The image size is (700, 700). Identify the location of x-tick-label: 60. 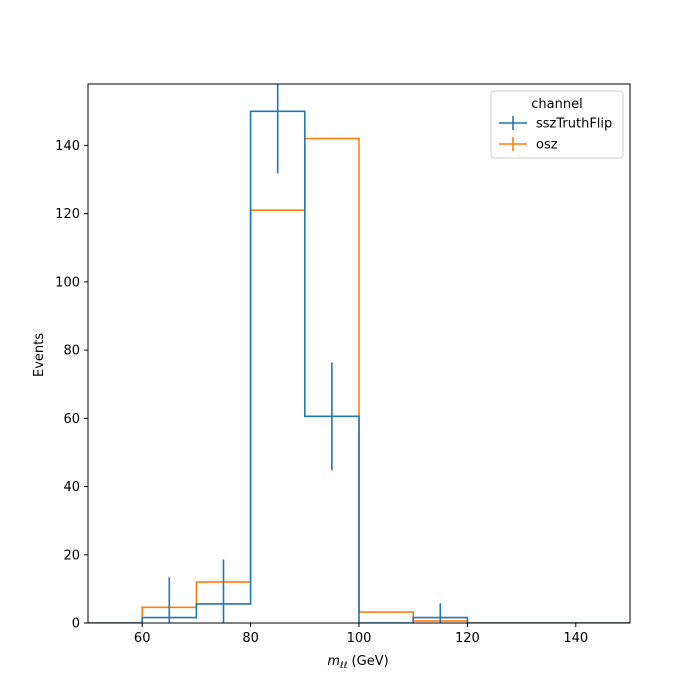
(142, 638).